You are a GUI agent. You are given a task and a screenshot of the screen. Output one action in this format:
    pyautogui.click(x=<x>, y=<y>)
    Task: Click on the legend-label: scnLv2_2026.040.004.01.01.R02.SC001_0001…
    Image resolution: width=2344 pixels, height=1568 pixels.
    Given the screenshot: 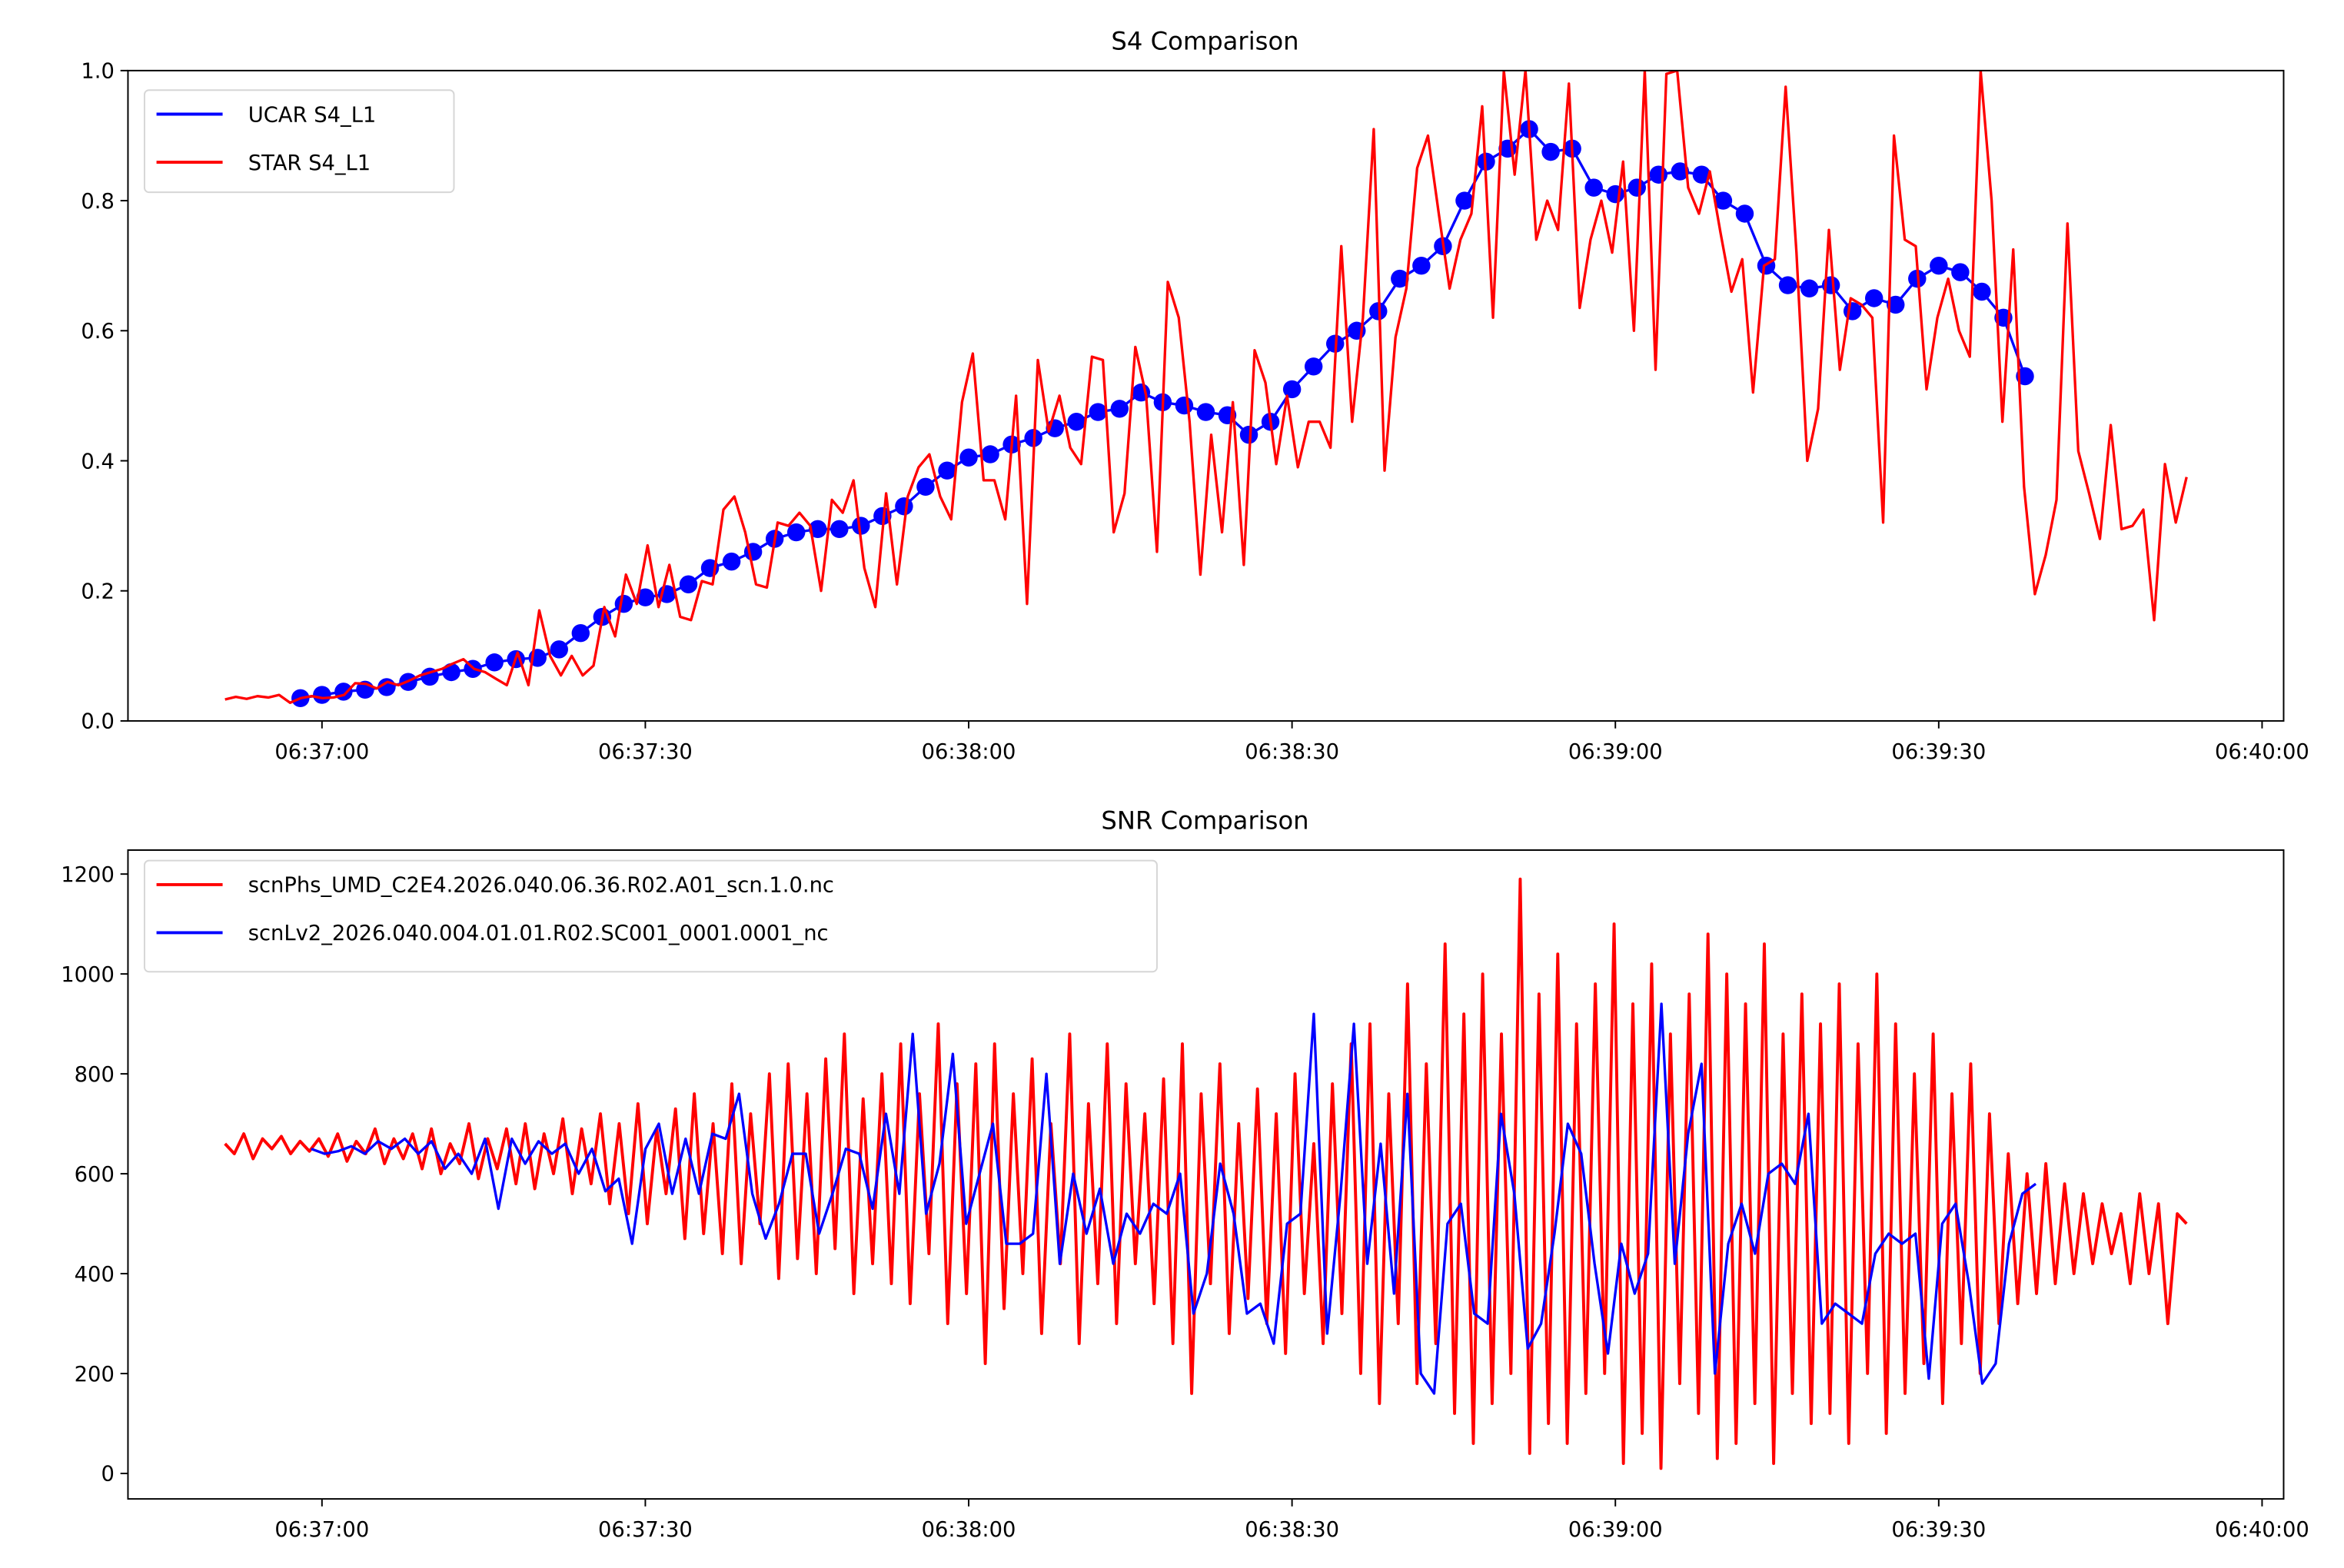 What is the action you would take?
    pyautogui.click(x=539, y=934)
    